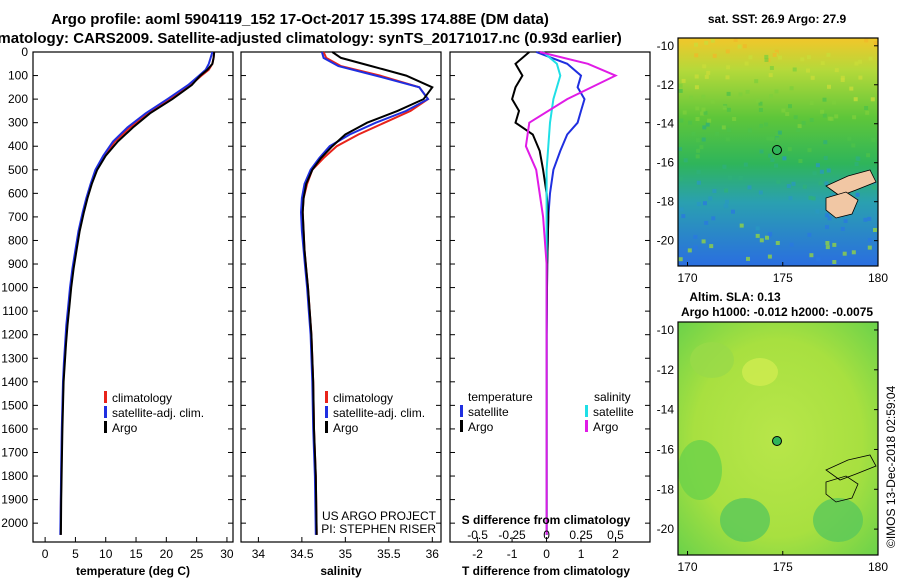 Image resolution: width=900 pixels, height=585 pixels. Describe the element at coordinates (851, 467) in the screenshot. I see `island-fiji-north-outline` at that location.